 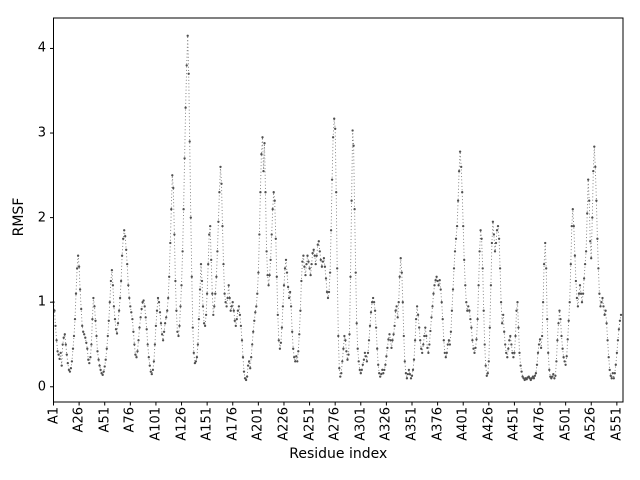 I want to click on x-tick-label: A76, so click(x=130, y=420).